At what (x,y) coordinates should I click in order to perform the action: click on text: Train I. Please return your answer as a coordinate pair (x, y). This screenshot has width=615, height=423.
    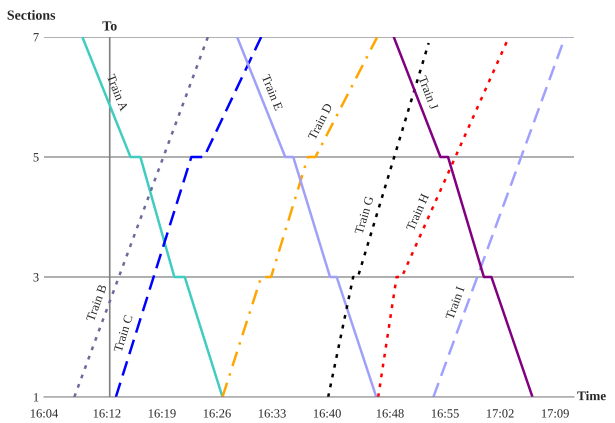
    Looking at the image, I should click on (455, 303).